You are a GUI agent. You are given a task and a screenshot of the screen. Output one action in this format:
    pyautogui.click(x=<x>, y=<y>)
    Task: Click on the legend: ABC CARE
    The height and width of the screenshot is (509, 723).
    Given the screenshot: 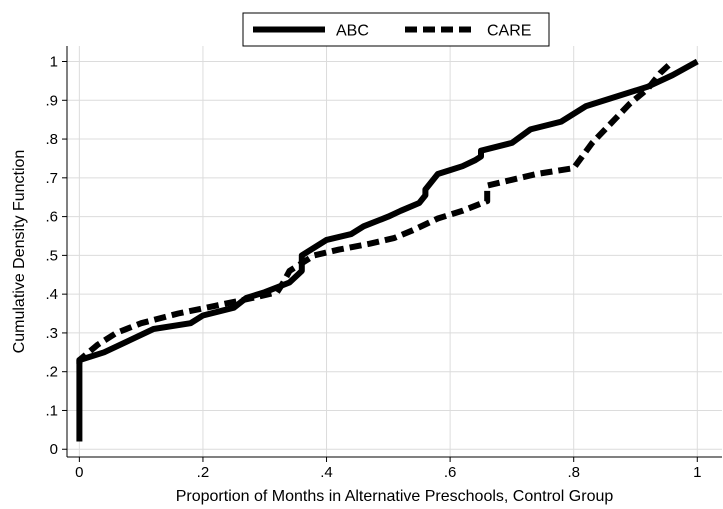 What is the action you would take?
    pyautogui.click(x=396, y=29)
    